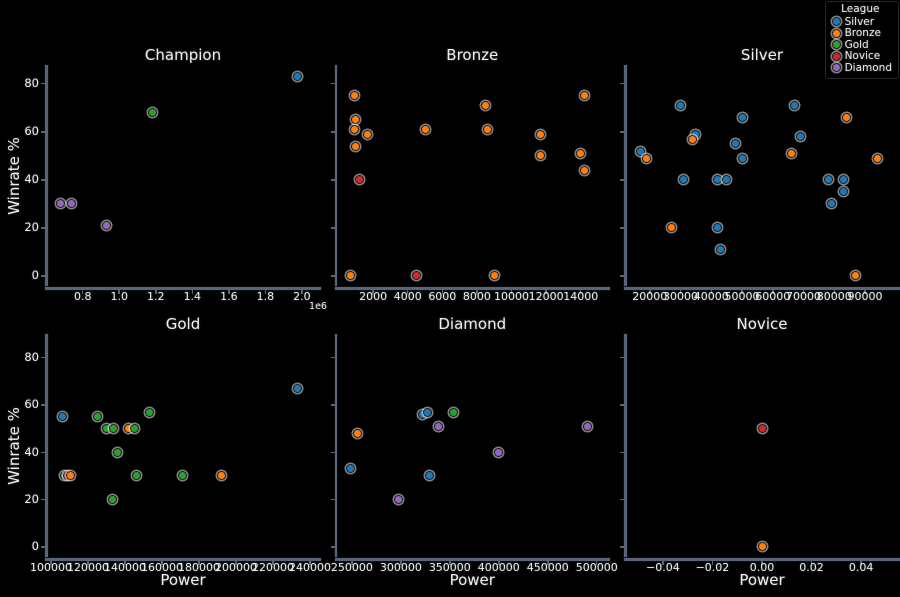 The height and width of the screenshot is (597, 900). What do you see at coordinates (762, 324) in the screenshot?
I see `facet-title: Novice` at bounding box center [762, 324].